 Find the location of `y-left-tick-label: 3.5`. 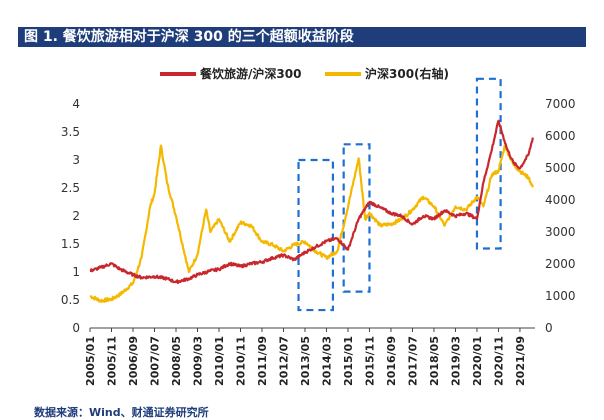

y-left-tick-label: 3.5 is located at coordinates (70, 132).